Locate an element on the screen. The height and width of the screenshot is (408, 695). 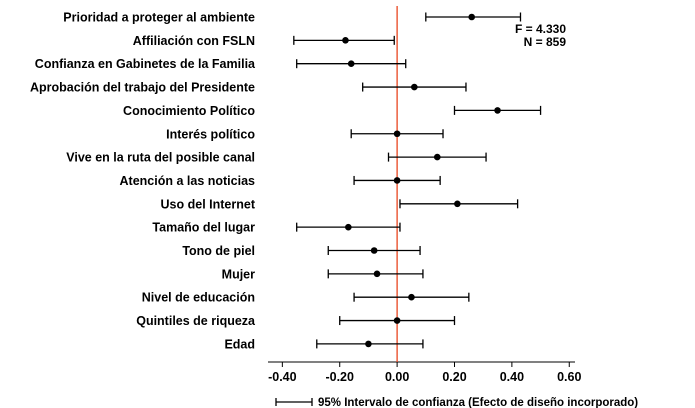
category-label: Atención a las noticias is located at coordinates (188, 181).